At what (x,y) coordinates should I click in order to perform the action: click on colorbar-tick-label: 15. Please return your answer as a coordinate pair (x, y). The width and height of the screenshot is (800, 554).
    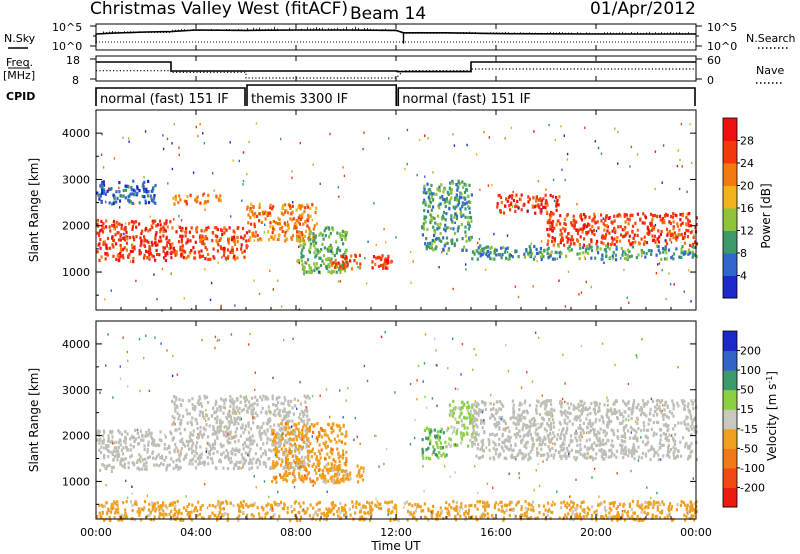
    Looking at the image, I should click on (747, 409).